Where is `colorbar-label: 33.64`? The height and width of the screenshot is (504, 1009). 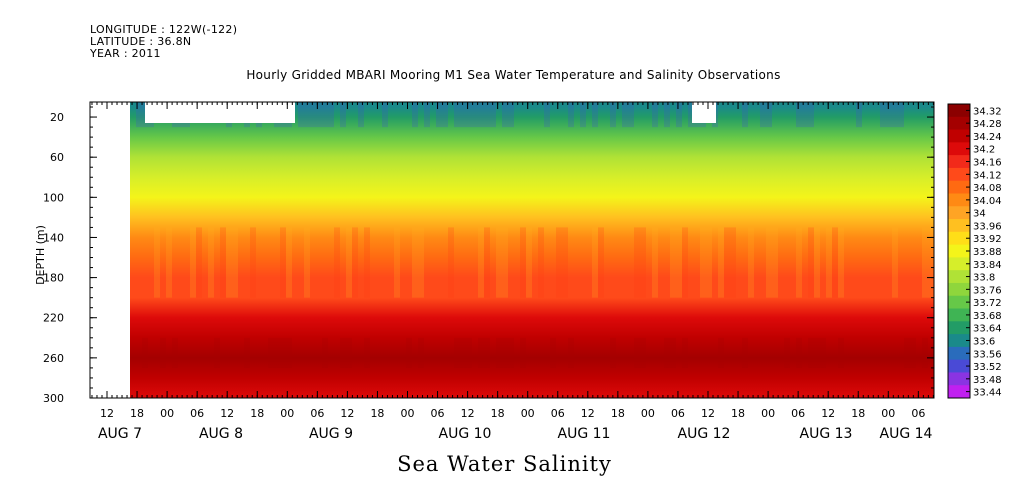
colorbar-label: 33.64 is located at coordinates (987, 329).